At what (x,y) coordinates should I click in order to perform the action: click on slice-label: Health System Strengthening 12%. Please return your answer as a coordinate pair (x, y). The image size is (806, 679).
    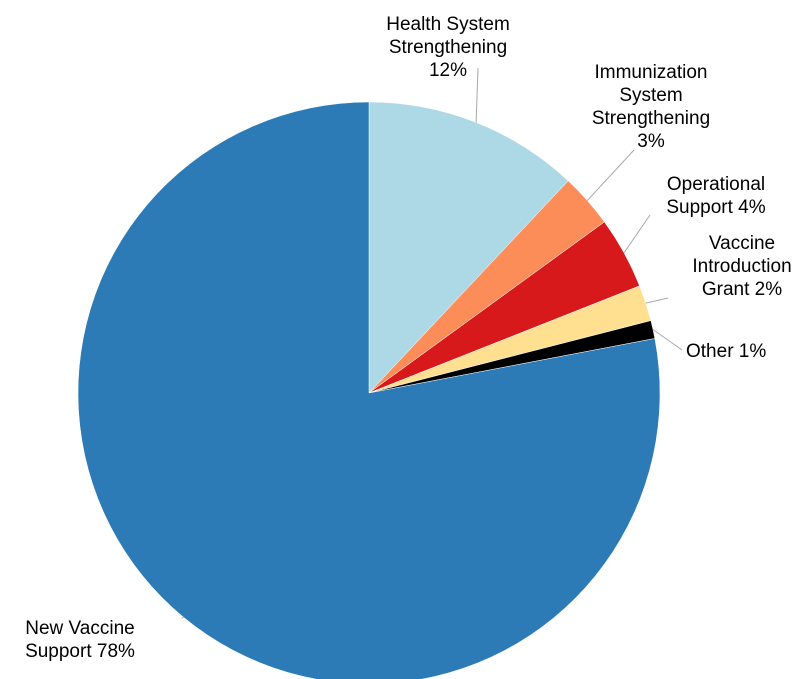
    Looking at the image, I should click on (448, 47).